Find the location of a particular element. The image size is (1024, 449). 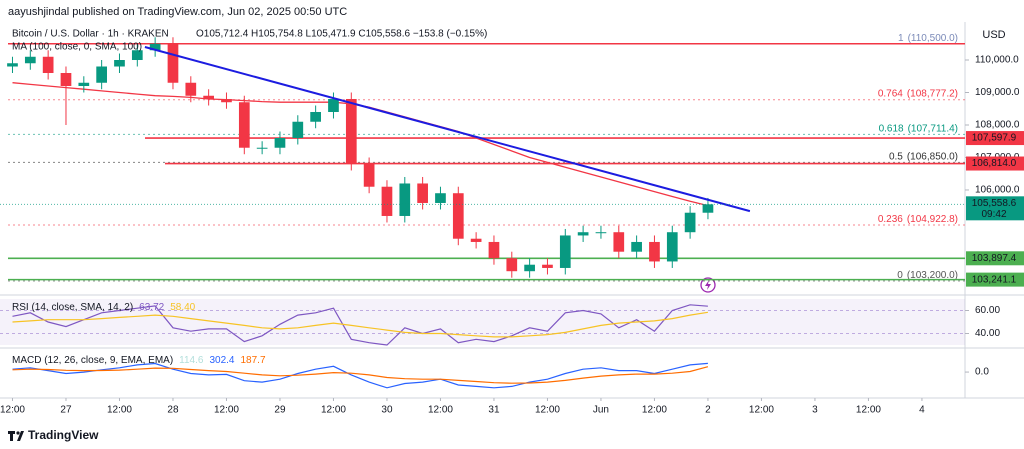

flash-icon is located at coordinates (708, 285).